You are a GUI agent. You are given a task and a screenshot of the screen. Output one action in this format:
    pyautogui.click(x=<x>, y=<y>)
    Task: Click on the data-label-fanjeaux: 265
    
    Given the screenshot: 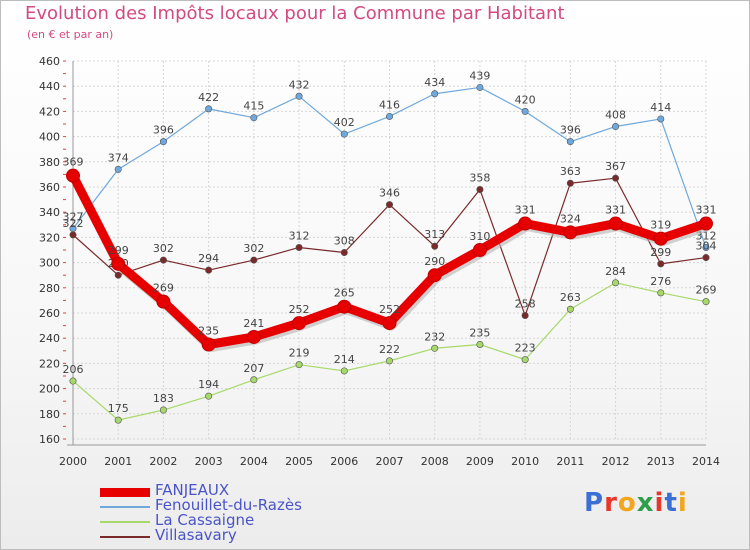 What is the action you would take?
    pyautogui.click(x=344, y=293)
    